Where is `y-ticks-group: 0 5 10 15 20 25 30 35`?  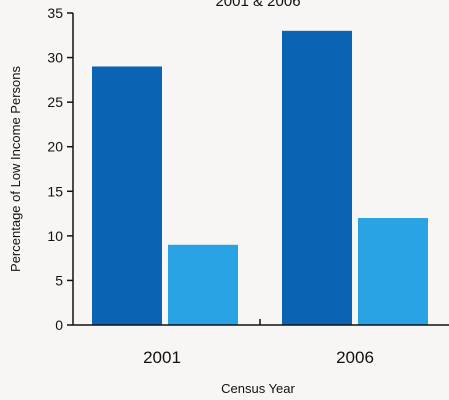
y-ticks-group: 0 5 10 15 20 25 30 35 is located at coordinates (60, 169).